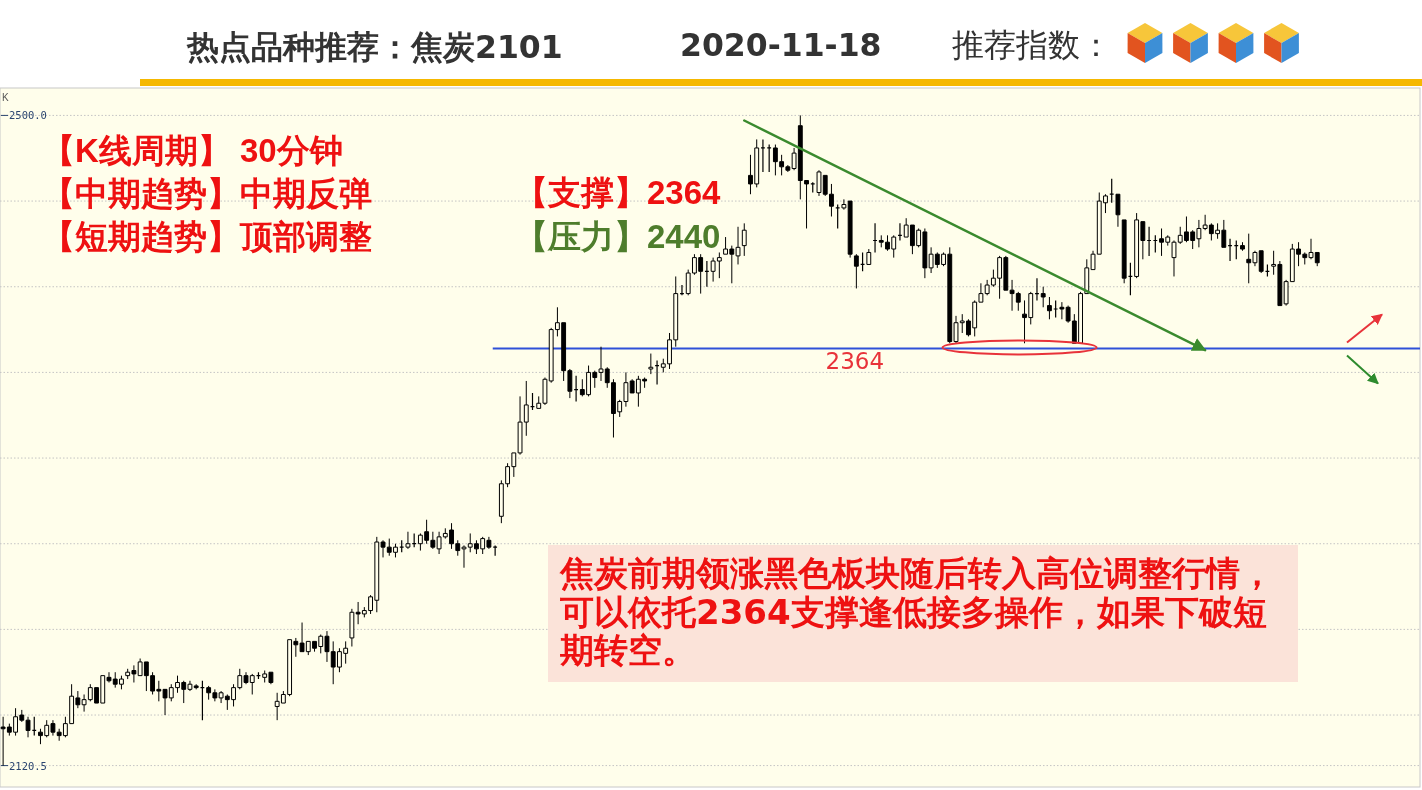  What do you see at coordinates (923, 613) in the screenshot?
I see `annotation: 焦炭前期领涨黑色板块随后转入高位调整行情，可以依托2364支撑逢低接多操作，如果下破短期转空。` at bounding box center [923, 613].